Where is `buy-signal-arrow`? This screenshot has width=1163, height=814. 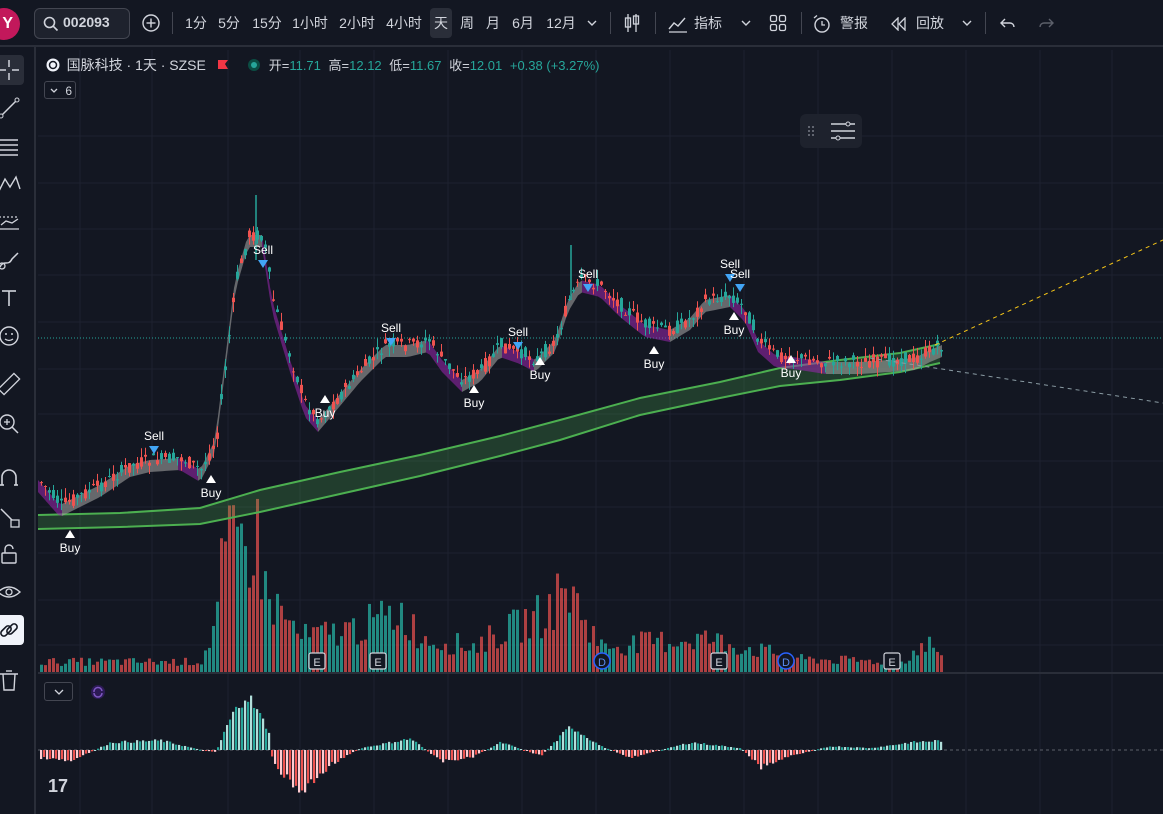
buy-signal-arrow is located at coordinates (654, 350).